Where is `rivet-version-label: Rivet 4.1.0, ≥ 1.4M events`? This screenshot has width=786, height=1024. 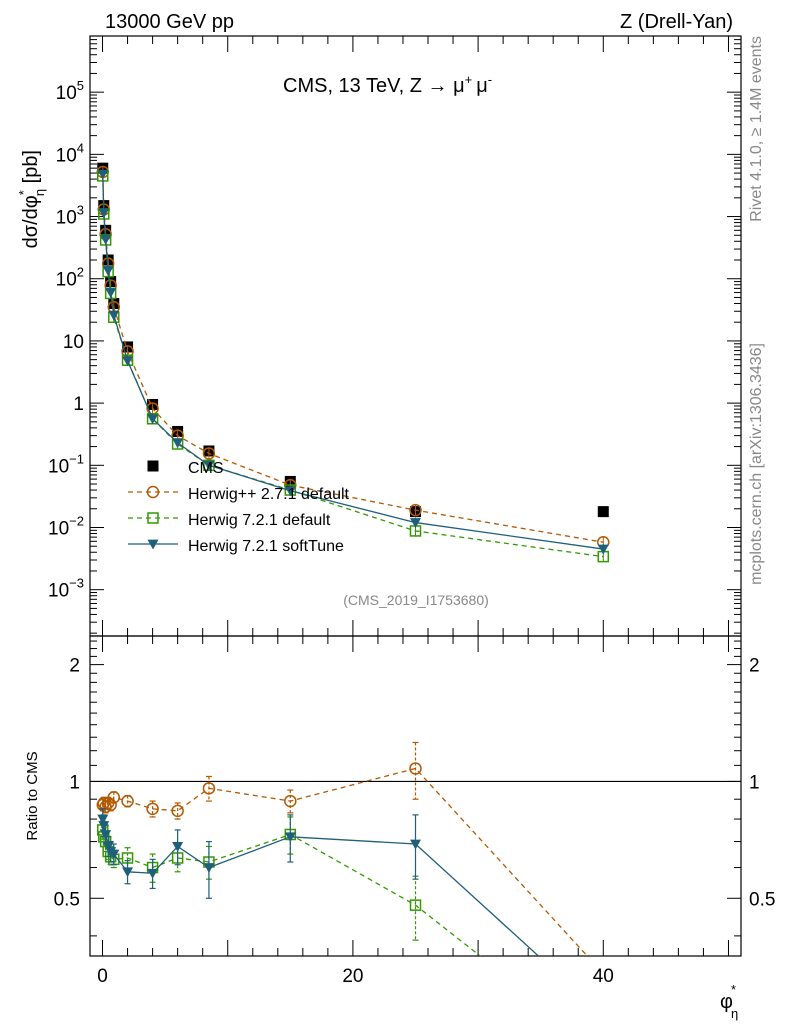 rivet-version-label: Rivet 4.1.0, ≥ 1.4M events is located at coordinates (756, 129).